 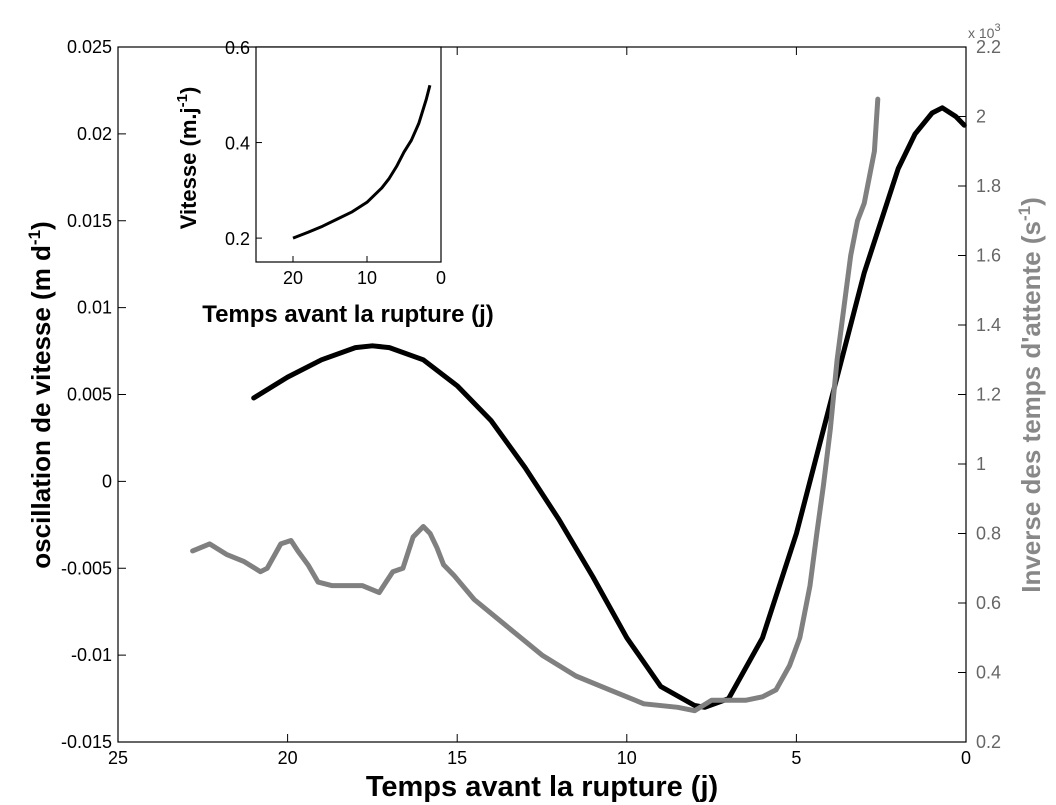 I want to click on inset-y-tick-label: 0.6, so click(x=237, y=48).